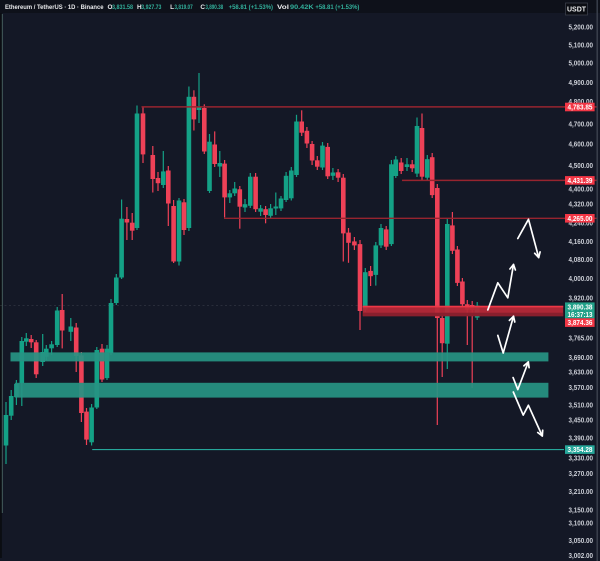 This screenshot has width=600, height=561. What do you see at coordinates (581, 438) in the screenshot?
I see `svg-text: 3,390.00` at bounding box center [581, 438].